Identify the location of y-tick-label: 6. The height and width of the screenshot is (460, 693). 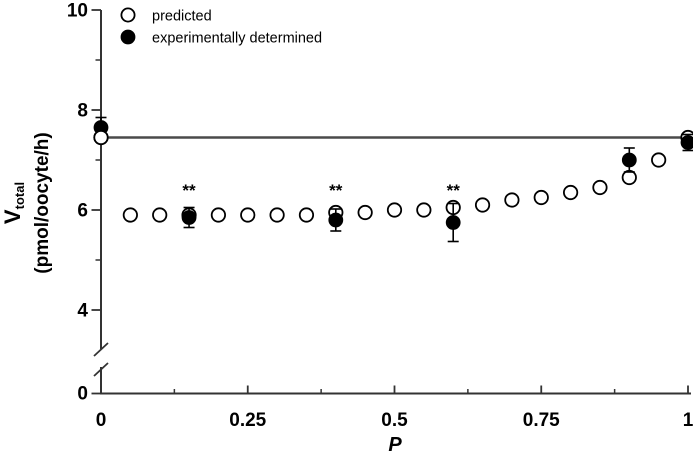
(82, 211).